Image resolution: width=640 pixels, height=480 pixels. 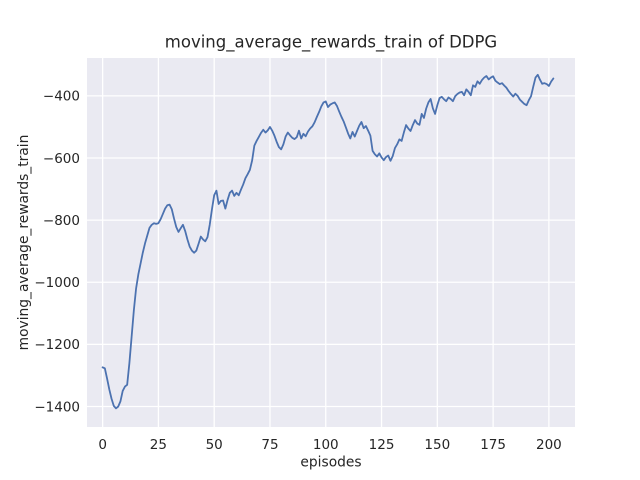 What do you see at coordinates (331, 43) in the screenshot?
I see `chart-title: moving_average_rewards_train of DDPG` at bounding box center [331, 43].